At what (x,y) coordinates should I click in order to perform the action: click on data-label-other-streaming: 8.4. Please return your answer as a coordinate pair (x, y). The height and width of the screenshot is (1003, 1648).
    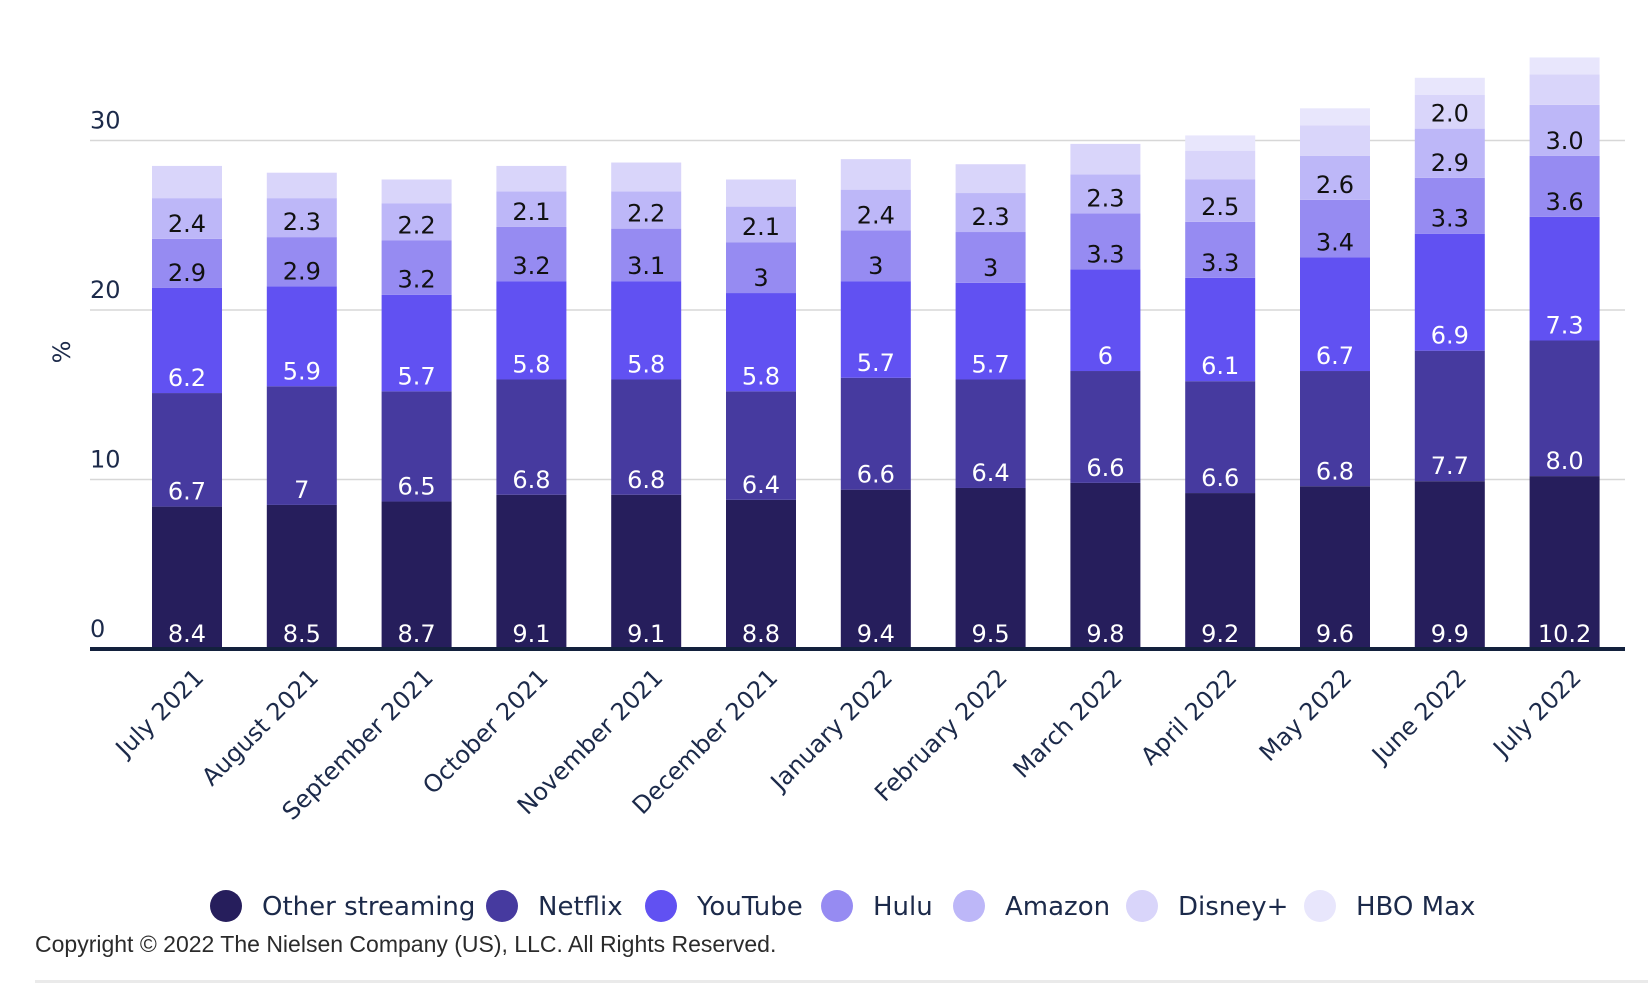
    Looking at the image, I should click on (187, 634).